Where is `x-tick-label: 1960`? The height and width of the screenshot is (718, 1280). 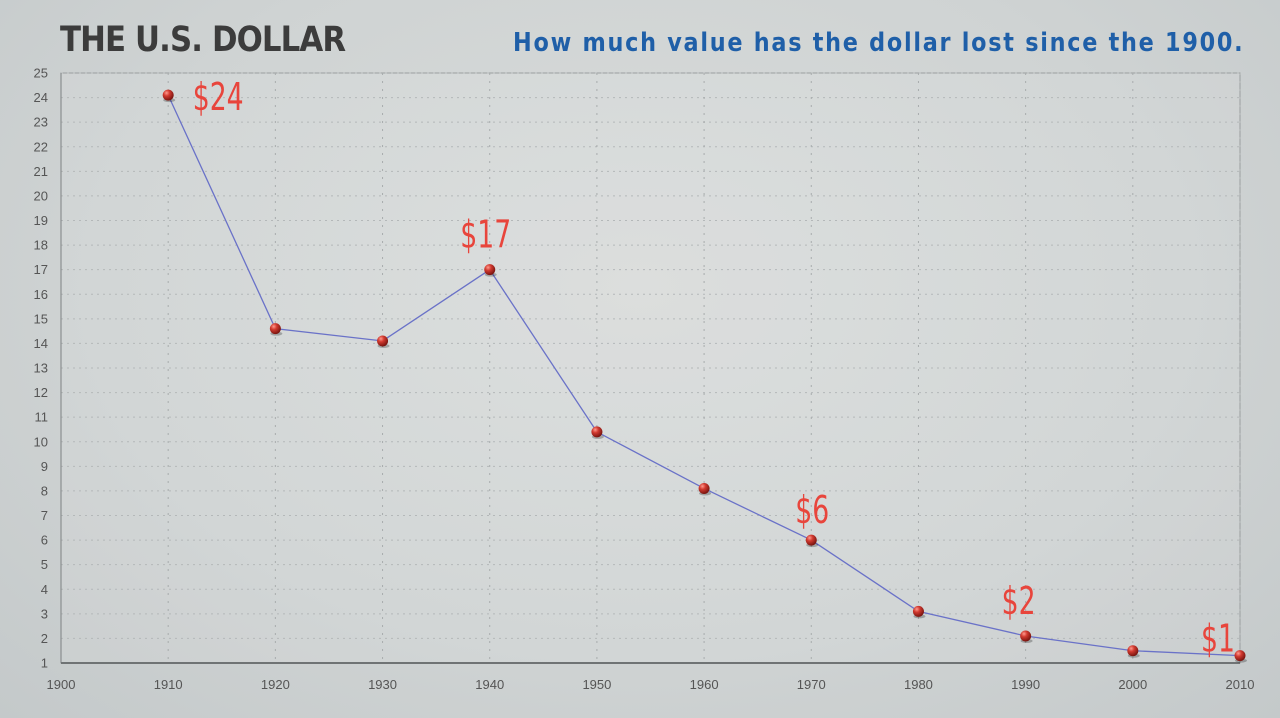
x-tick-label: 1960 is located at coordinates (704, 684).